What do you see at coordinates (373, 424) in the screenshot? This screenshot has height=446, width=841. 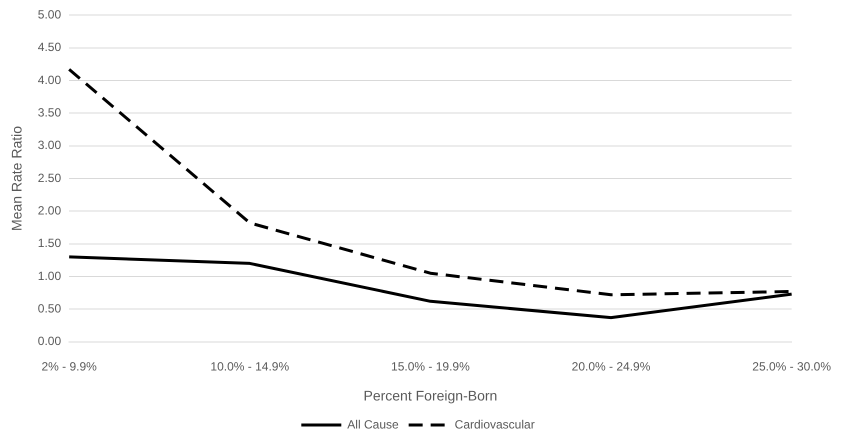 I see `legend-label: All Cause` at bounding box center [373, 424].